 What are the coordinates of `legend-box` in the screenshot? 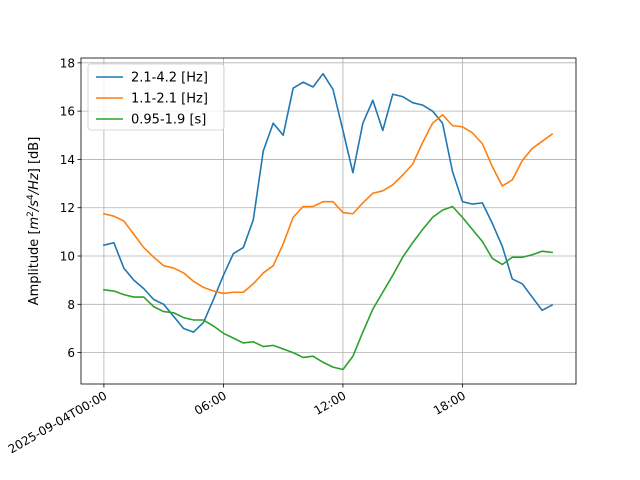 It's located at (156, 97).